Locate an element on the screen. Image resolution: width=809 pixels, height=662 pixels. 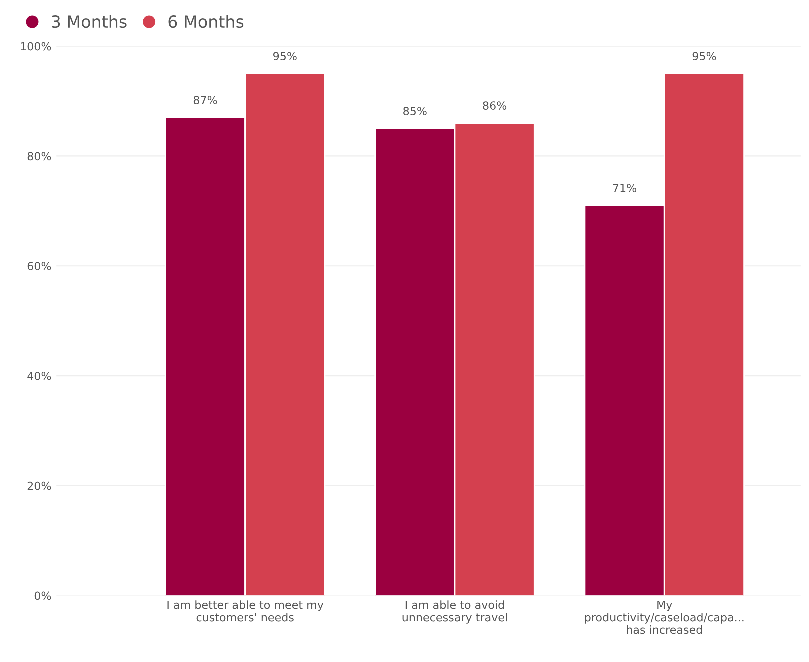
x-tick-label: I am able to avoid unnecessary travel is located at coordinates (455, 612).